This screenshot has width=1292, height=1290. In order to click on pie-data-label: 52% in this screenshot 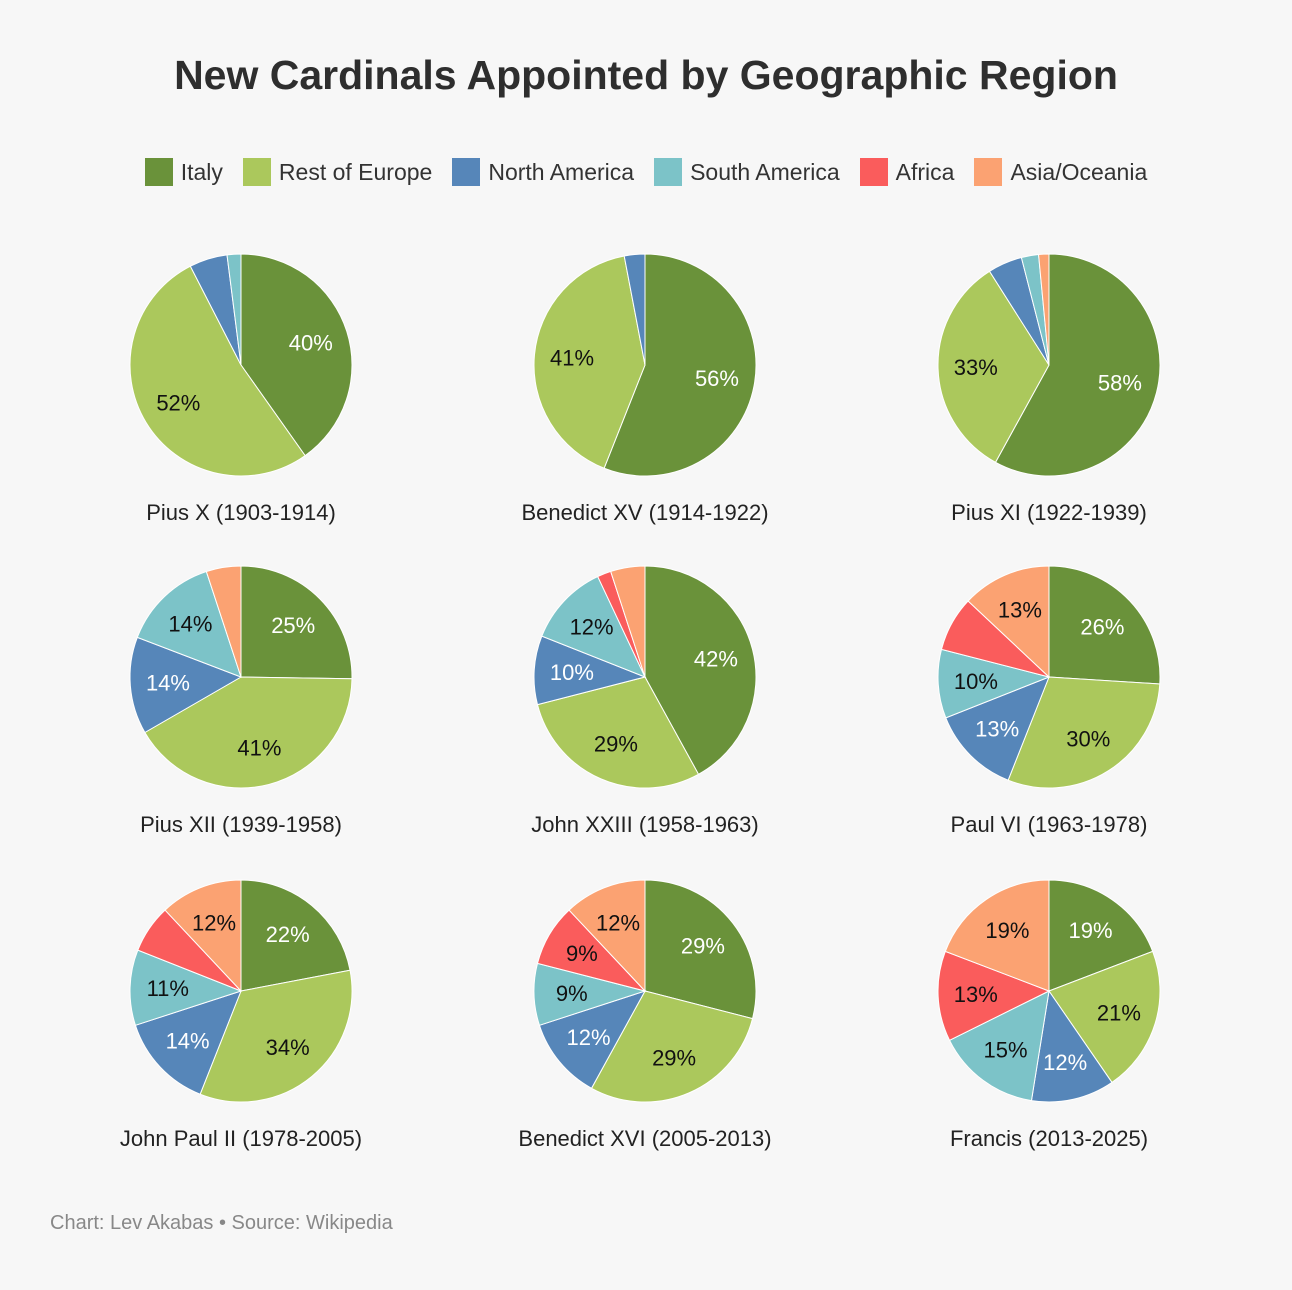, I will do `click(178, 402)`.